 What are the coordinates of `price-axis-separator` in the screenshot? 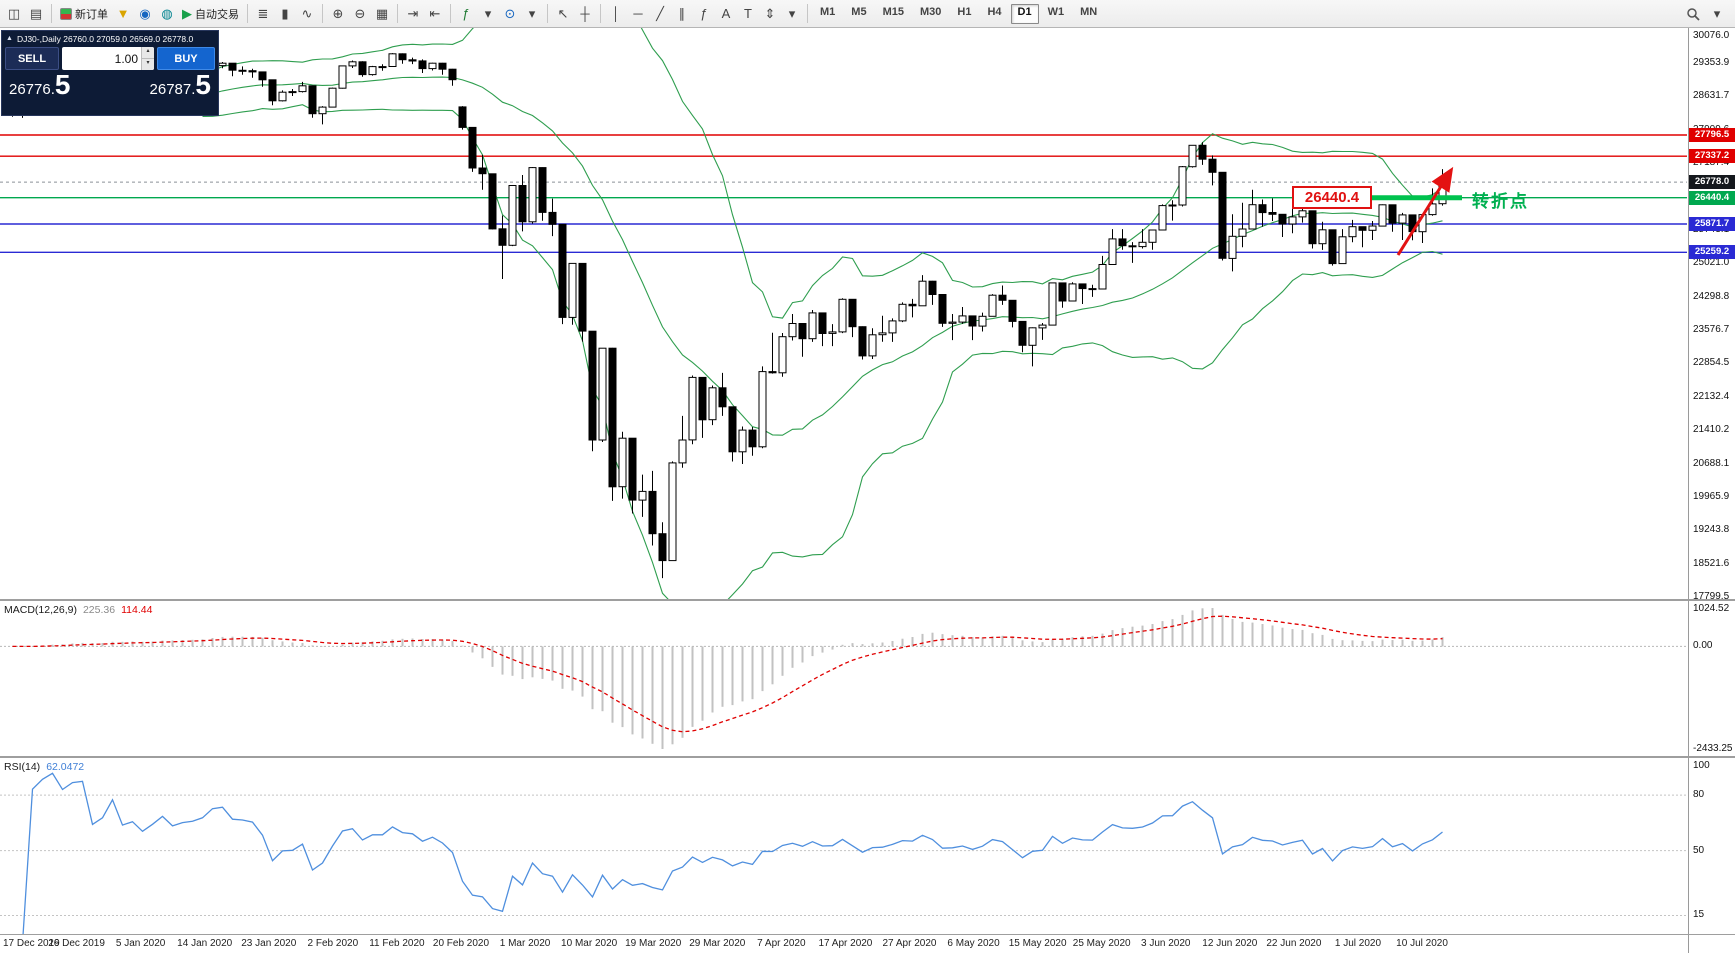 It's located at (1688, 490).